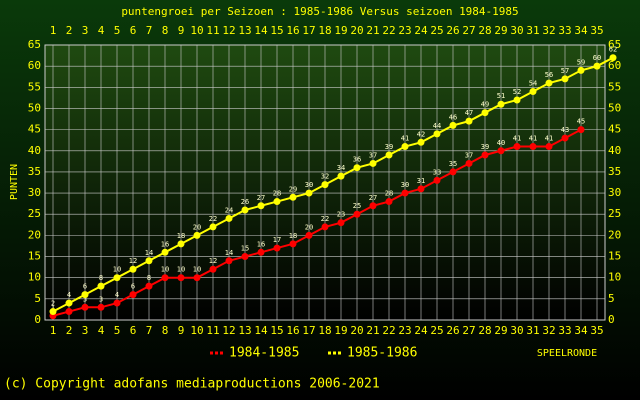  Describe the element at coordinates (501, 96) in the screenshot. I see `data-label: 51` at that location.